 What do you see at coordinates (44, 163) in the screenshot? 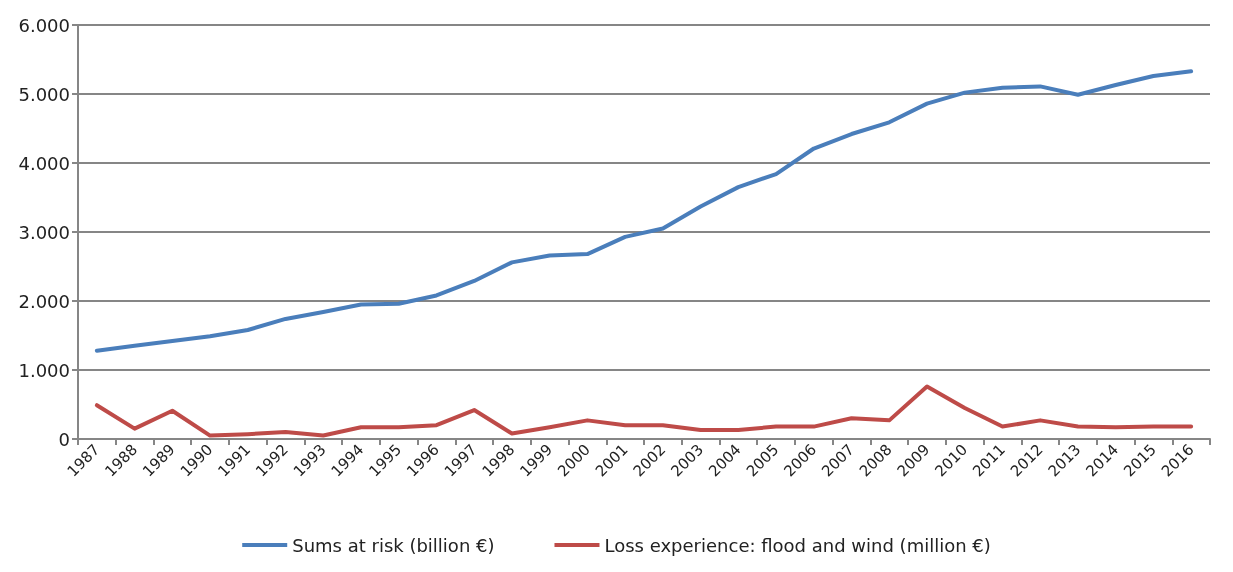
I see `y-tick-label: 4.000` at bounding box center [44, 163].